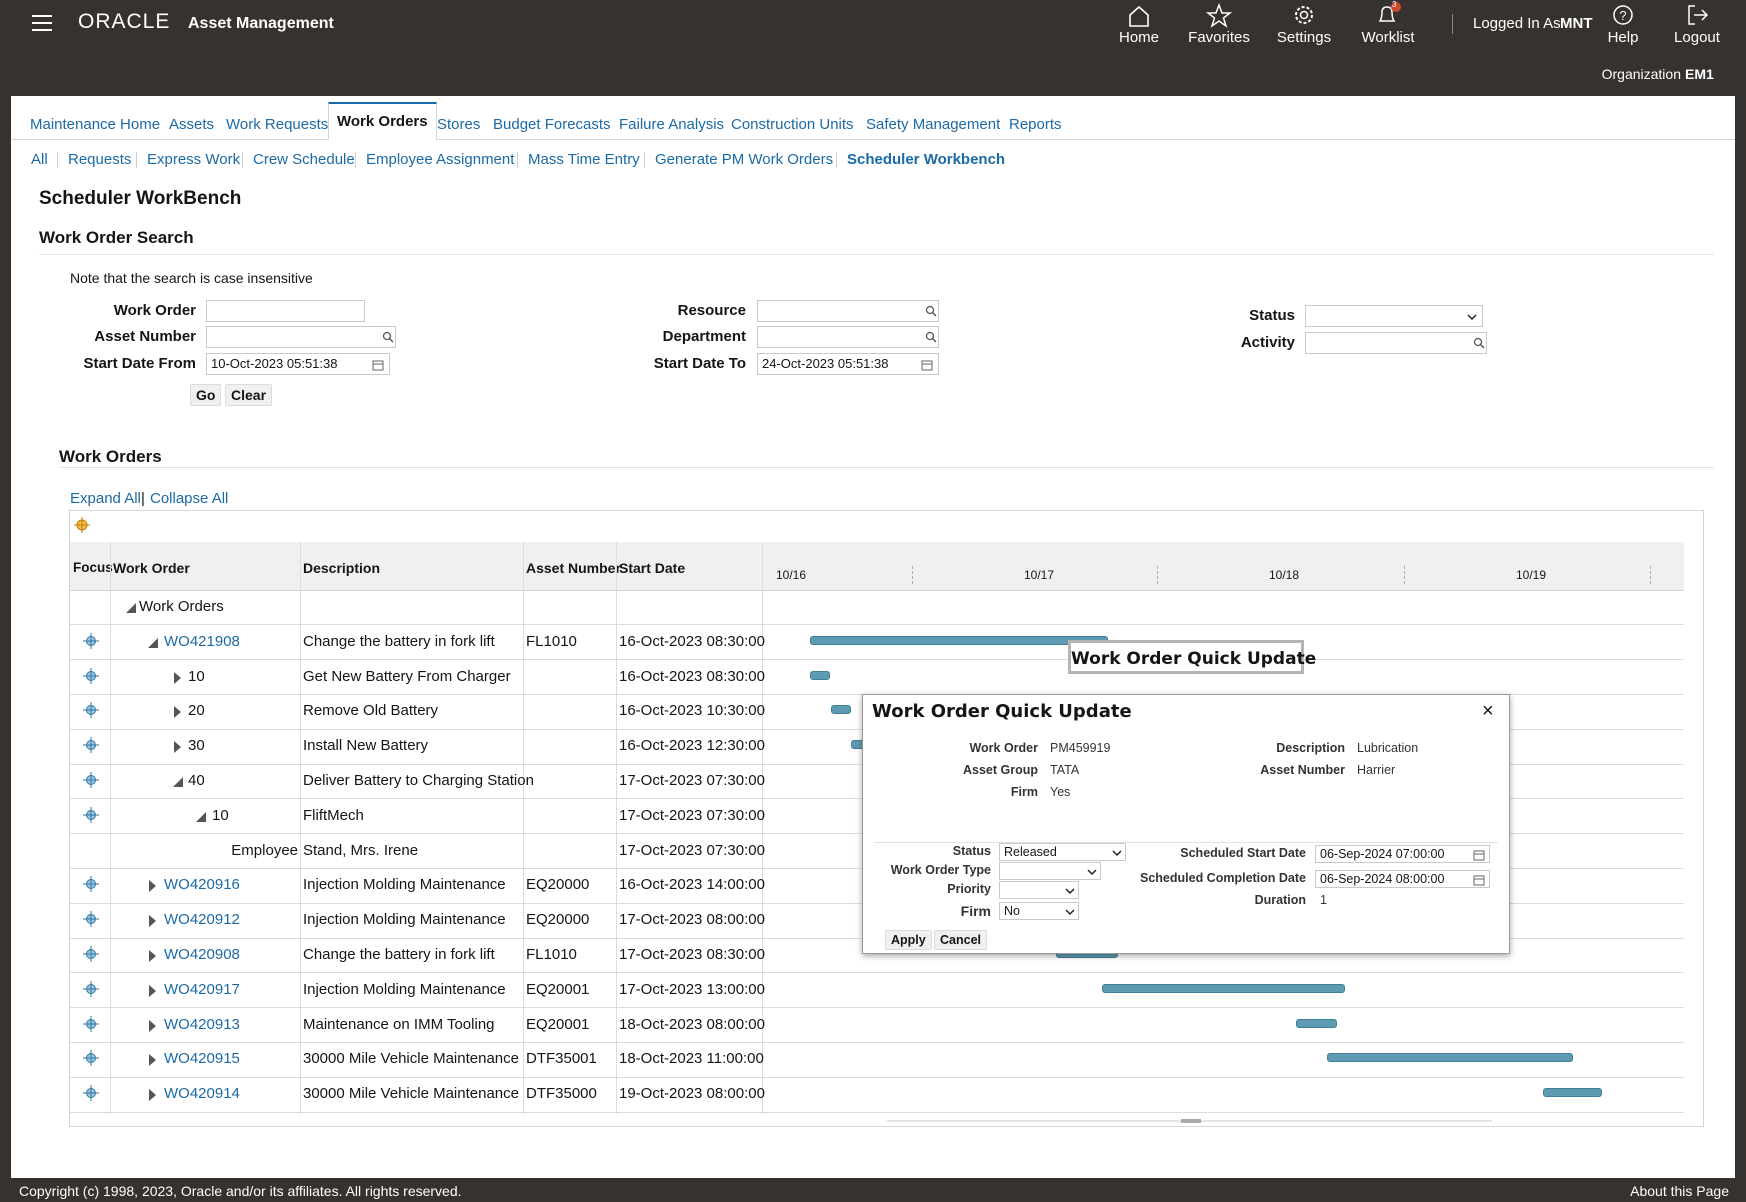 Image resolution: width=1746 pixels, height=1202 pixels. What do you see at coordinates (1389, 15) in the screenshot?
I see `worklist-icon` at bounding box center [1389, 15].